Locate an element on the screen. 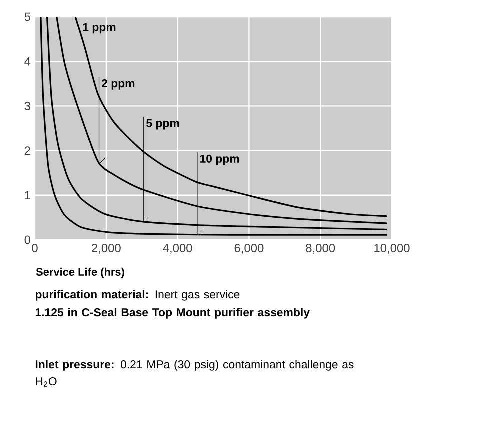 This screenshot has width=500, height=427. annotation: 10 ppm is located at coordinates (220, 160).